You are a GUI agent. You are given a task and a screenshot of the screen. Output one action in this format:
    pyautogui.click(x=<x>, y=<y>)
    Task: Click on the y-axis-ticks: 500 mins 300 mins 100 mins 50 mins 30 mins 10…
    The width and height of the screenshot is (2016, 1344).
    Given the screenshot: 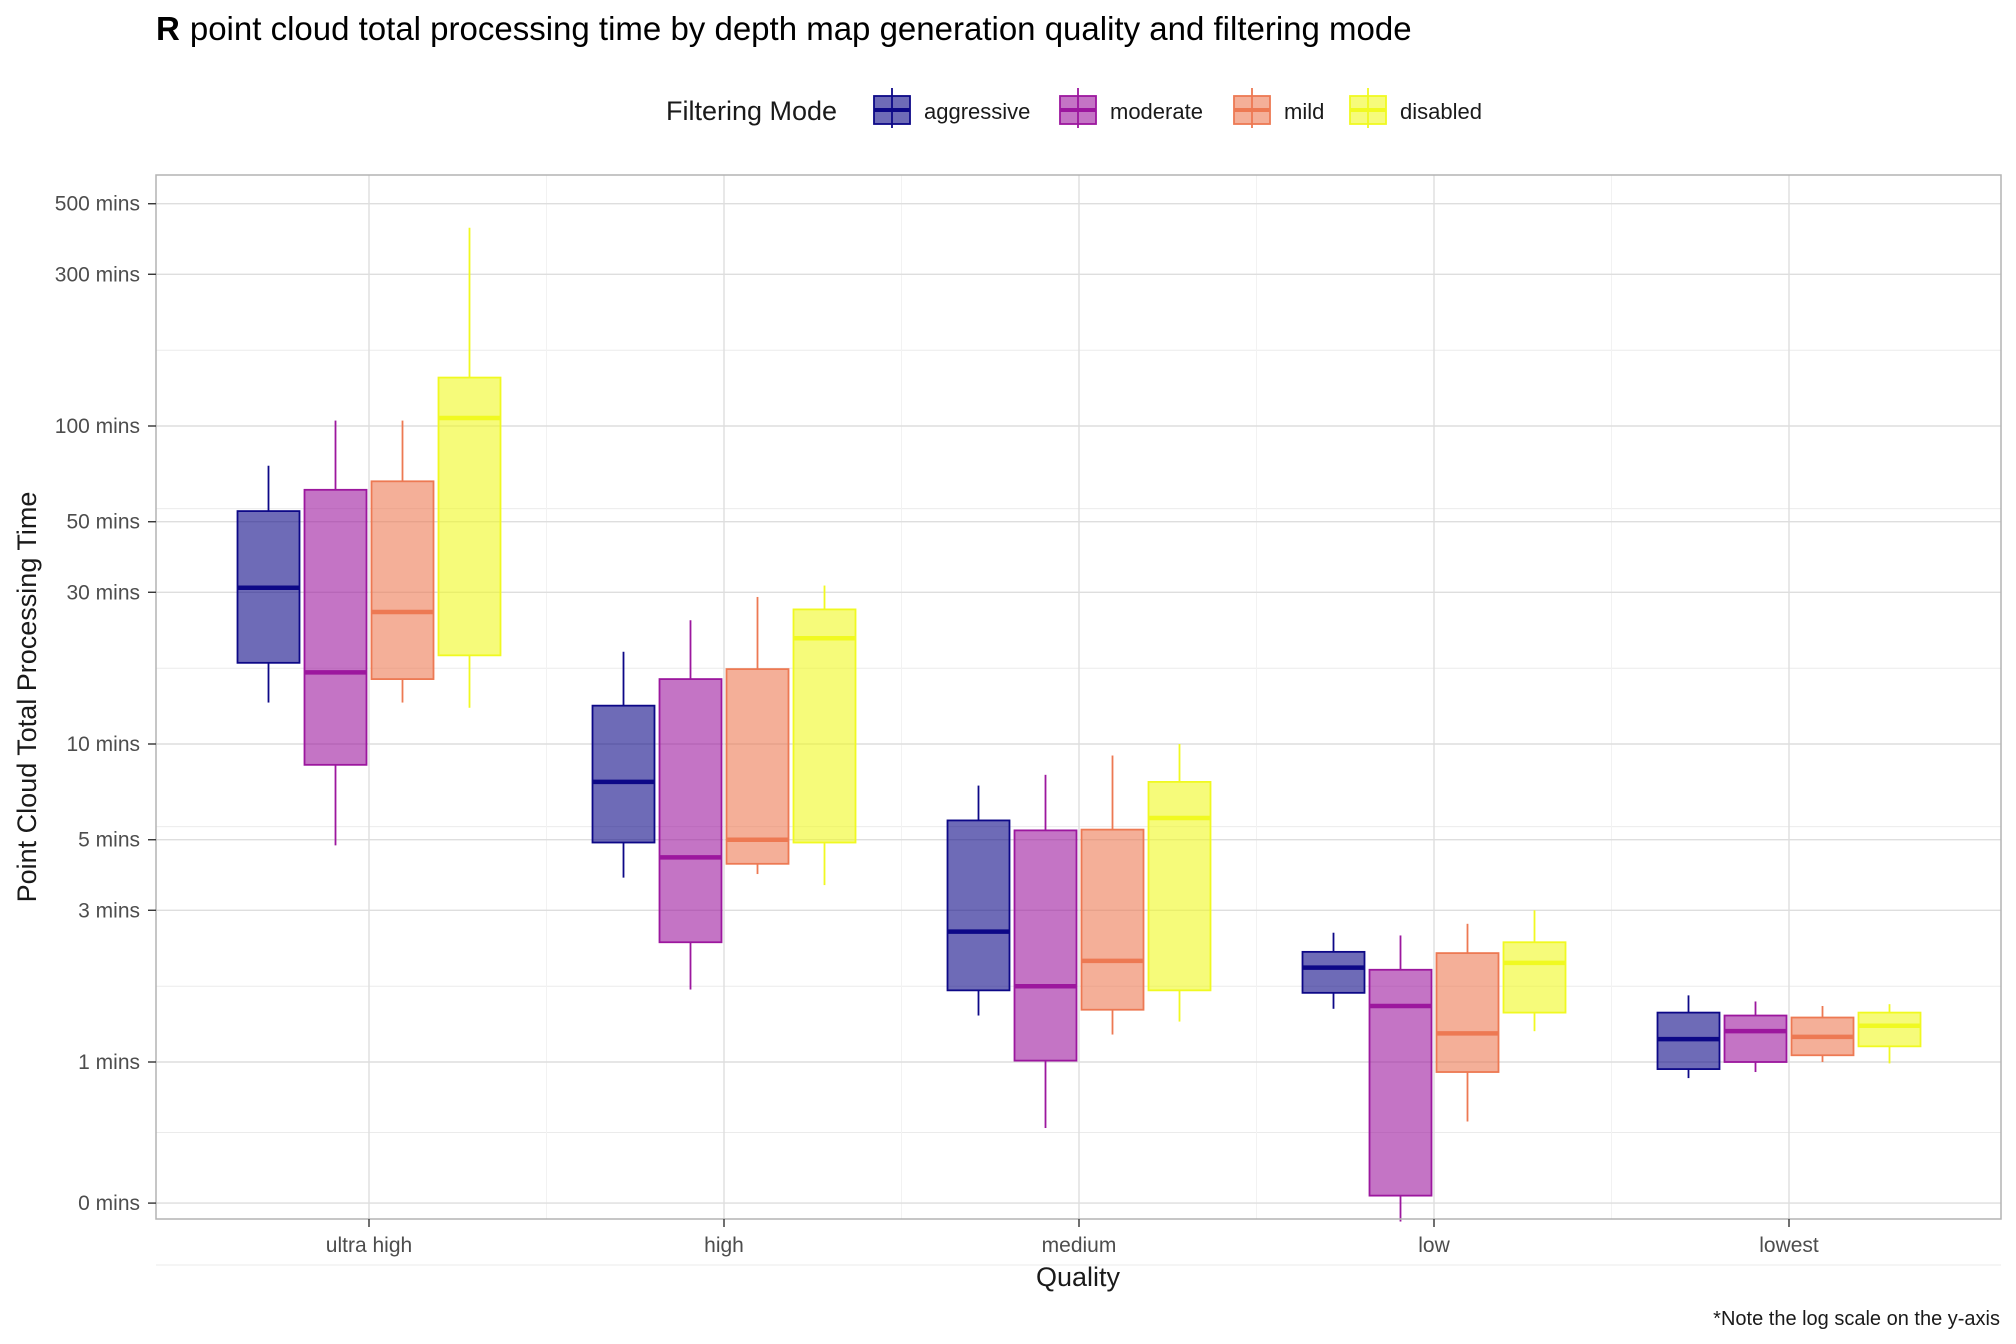 What is the action you would take?
    pyautogui.click(x=105, y=704)
    